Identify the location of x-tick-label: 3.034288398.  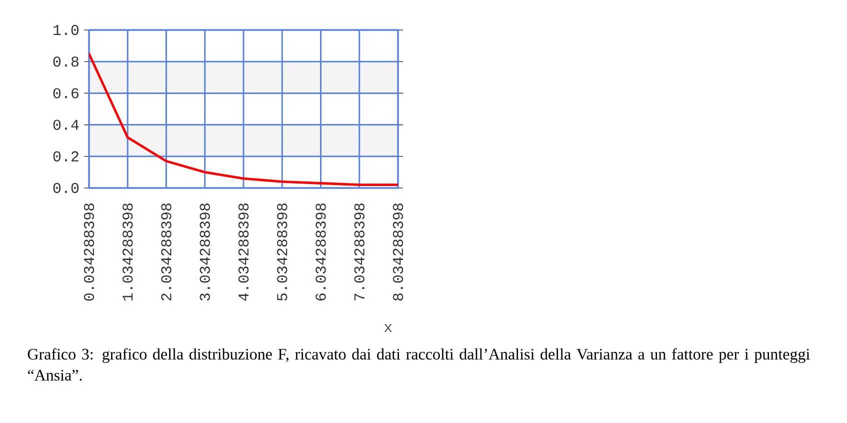
(205, 252).